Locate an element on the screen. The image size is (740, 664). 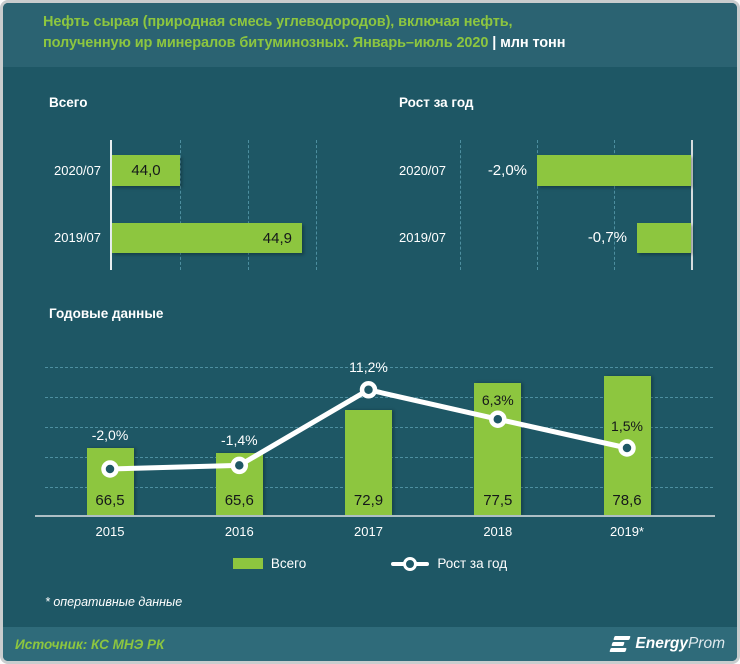
bar-value-label: 78,6 is located at coordinates (627, 500).